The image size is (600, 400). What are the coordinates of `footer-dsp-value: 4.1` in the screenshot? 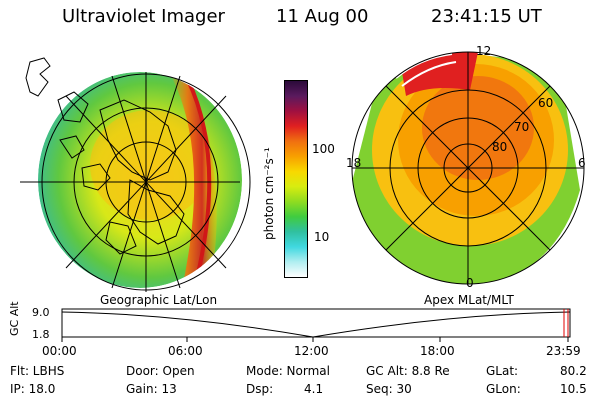 It's located at (314, 389).